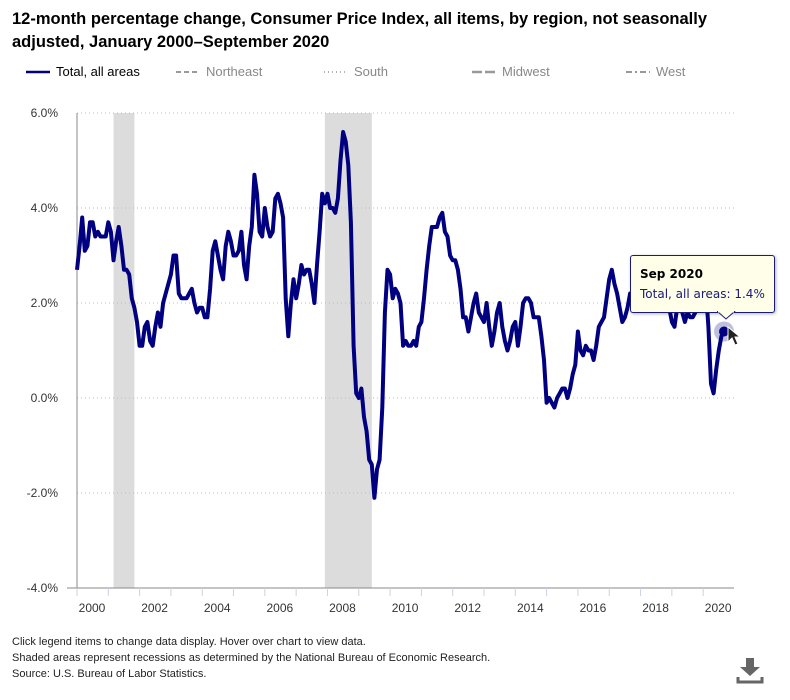 This screenshot has width=790, height=700. I want to click on legend-label: West, so click(671, 71).